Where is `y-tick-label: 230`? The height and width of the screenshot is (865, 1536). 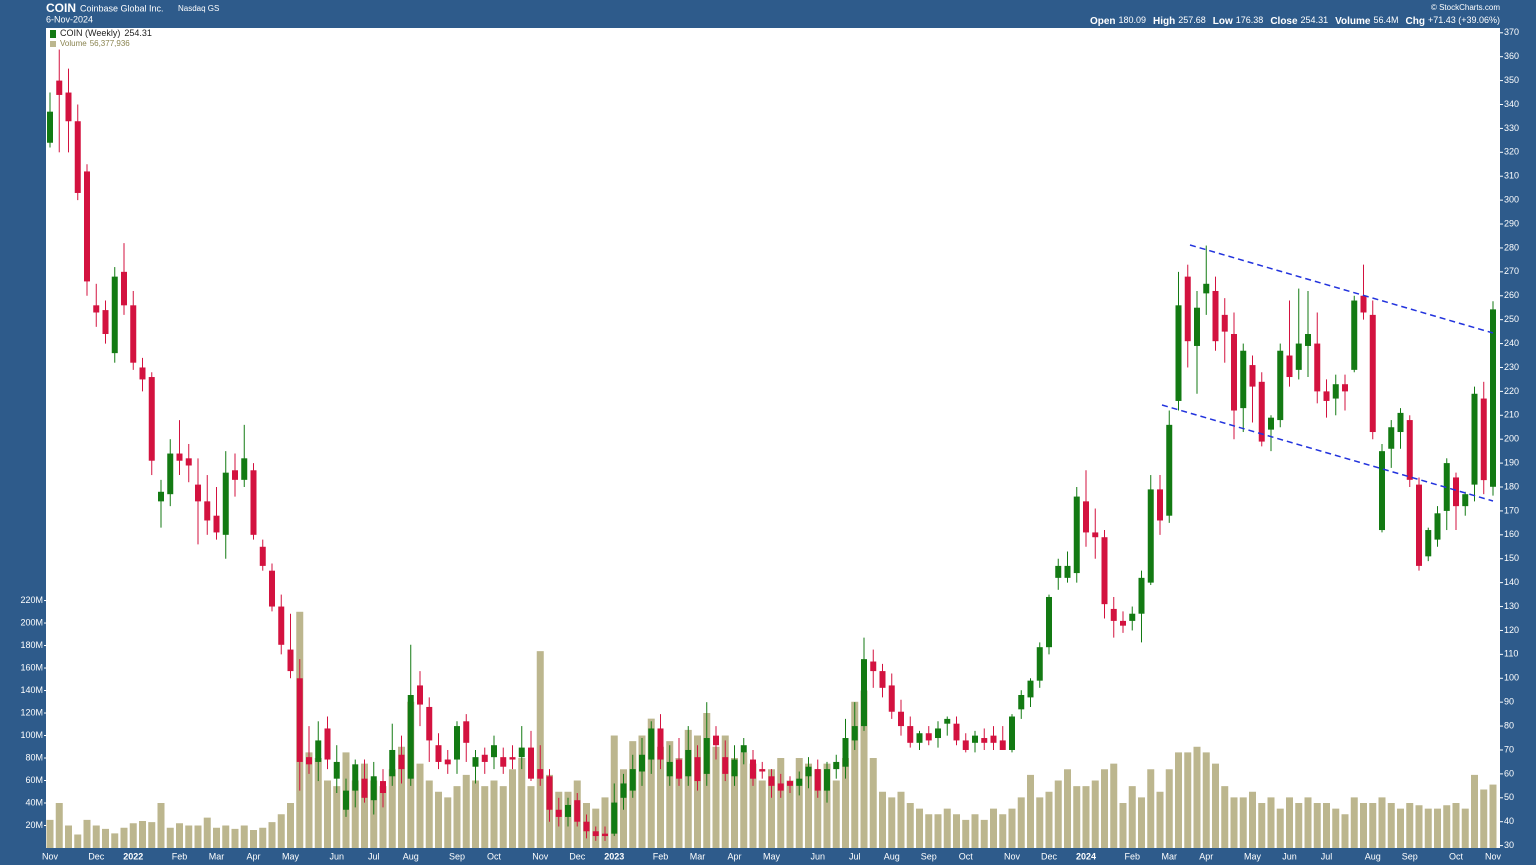 y-tick-label: 230 is located at coordinates (1511, 367).